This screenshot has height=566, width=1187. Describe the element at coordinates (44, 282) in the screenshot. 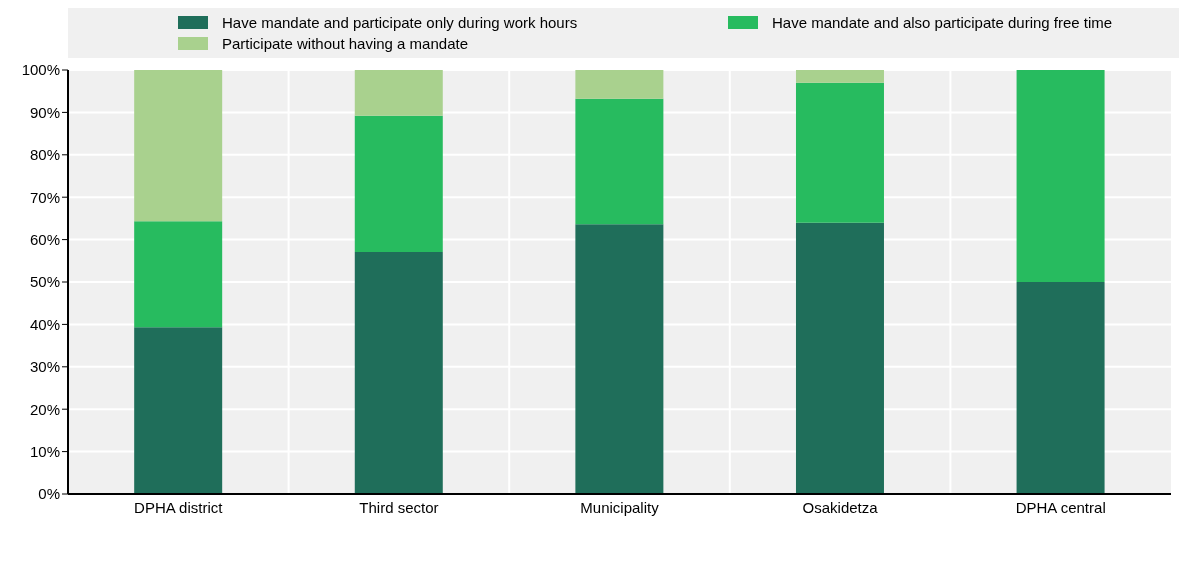

I see `y-tick-label: 50%` at that location.